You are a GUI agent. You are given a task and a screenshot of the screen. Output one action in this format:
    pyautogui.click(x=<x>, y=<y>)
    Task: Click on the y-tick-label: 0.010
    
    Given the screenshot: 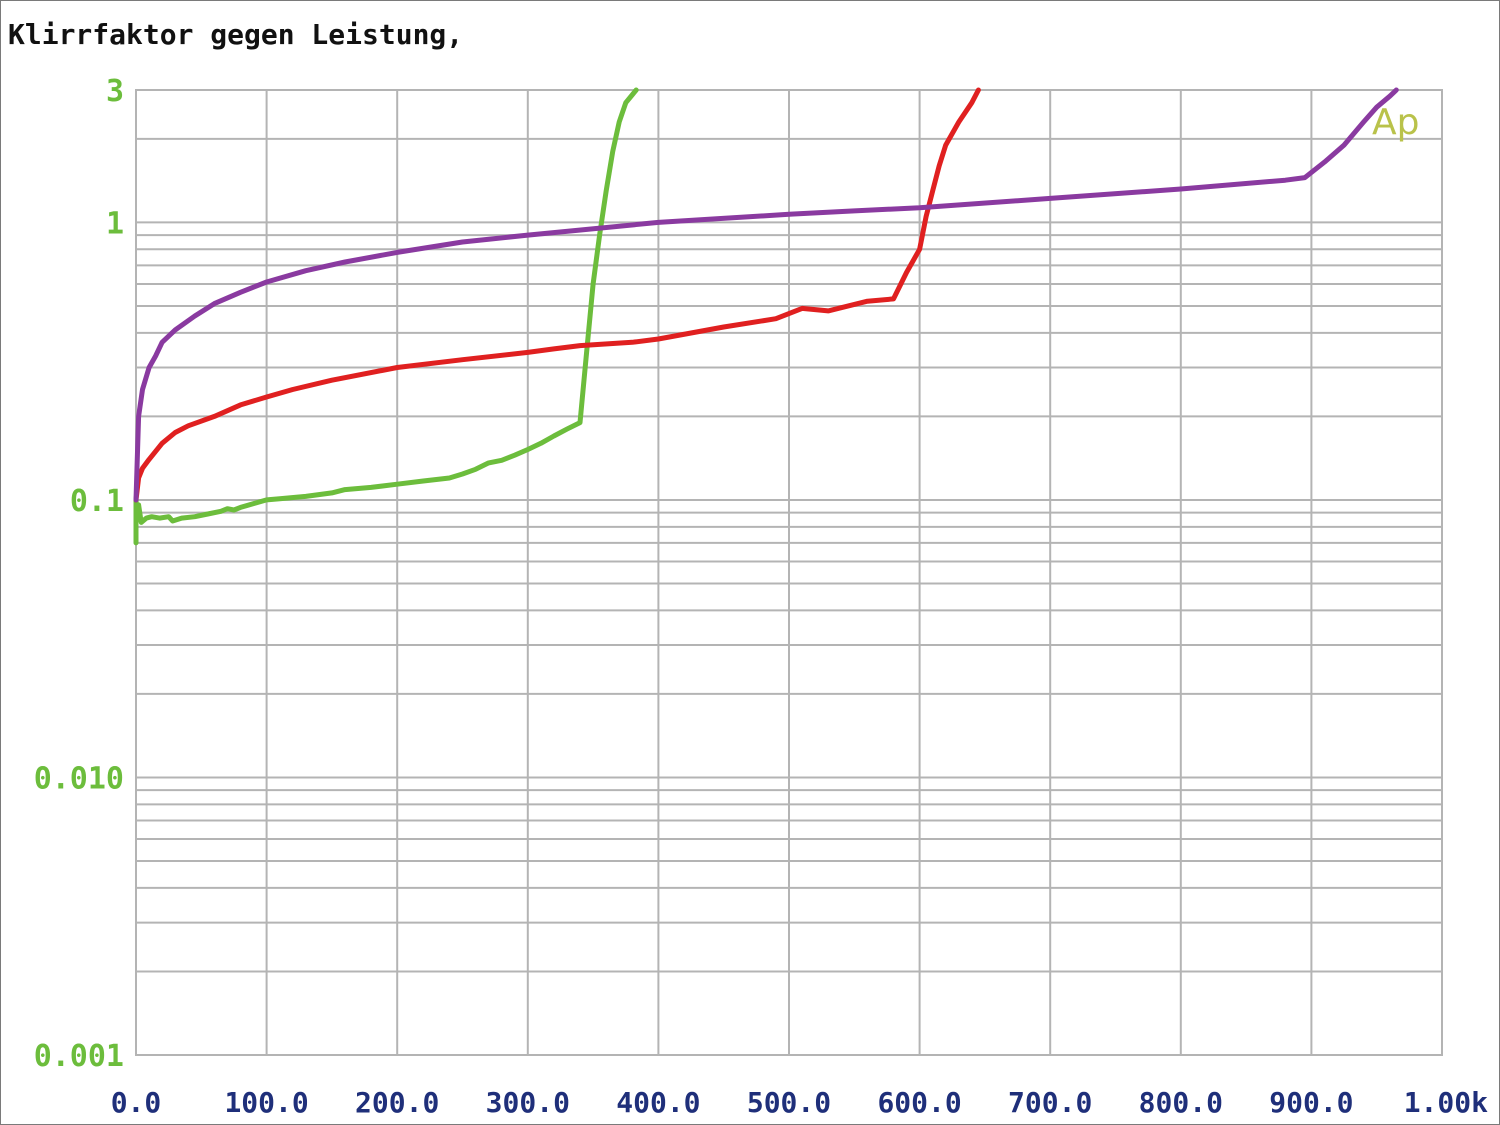 What is the action you would take?
    pyautogui.click(x=79, y=778)
    